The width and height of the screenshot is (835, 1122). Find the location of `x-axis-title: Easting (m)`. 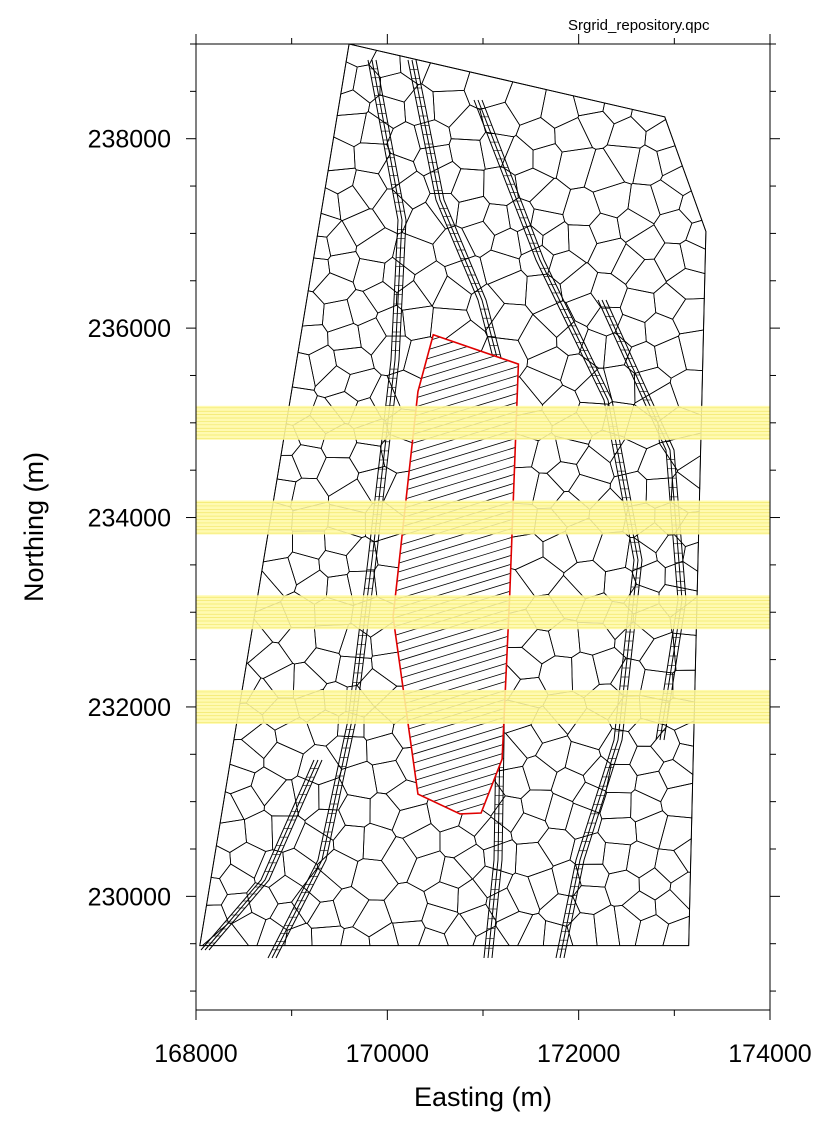

x-axis-title: Easting (m) is located at coordinates (483, 1097).